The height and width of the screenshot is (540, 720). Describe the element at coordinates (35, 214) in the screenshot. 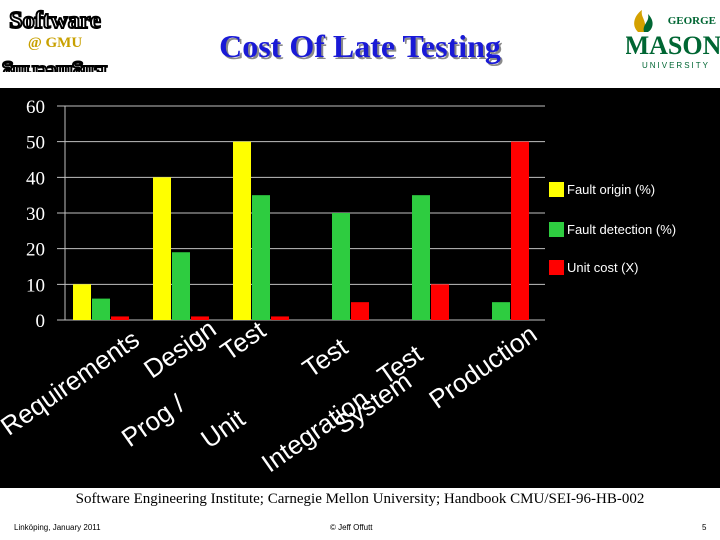

I see `y-tick-label-30: 30` at that location.